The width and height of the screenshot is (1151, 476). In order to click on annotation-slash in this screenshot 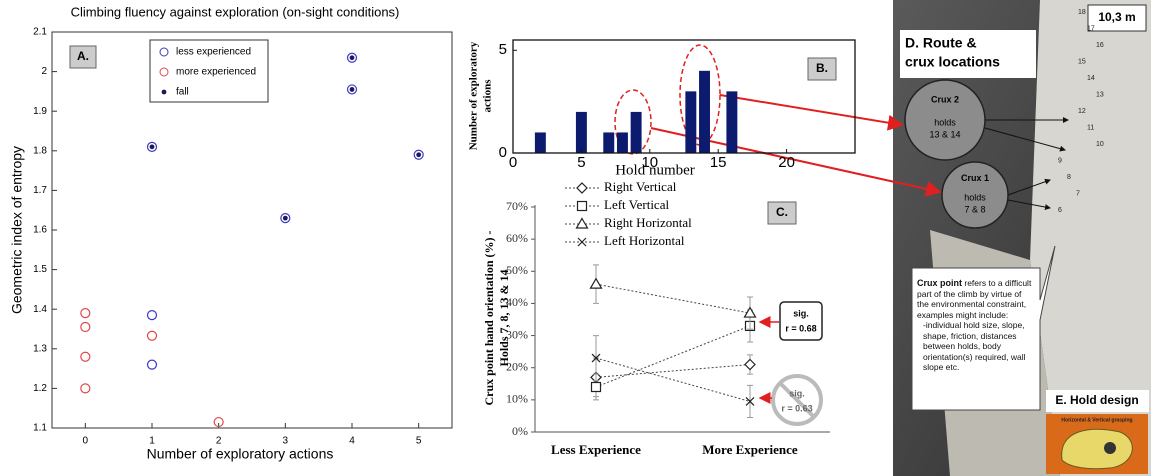, I will do `click(797, 400)`.